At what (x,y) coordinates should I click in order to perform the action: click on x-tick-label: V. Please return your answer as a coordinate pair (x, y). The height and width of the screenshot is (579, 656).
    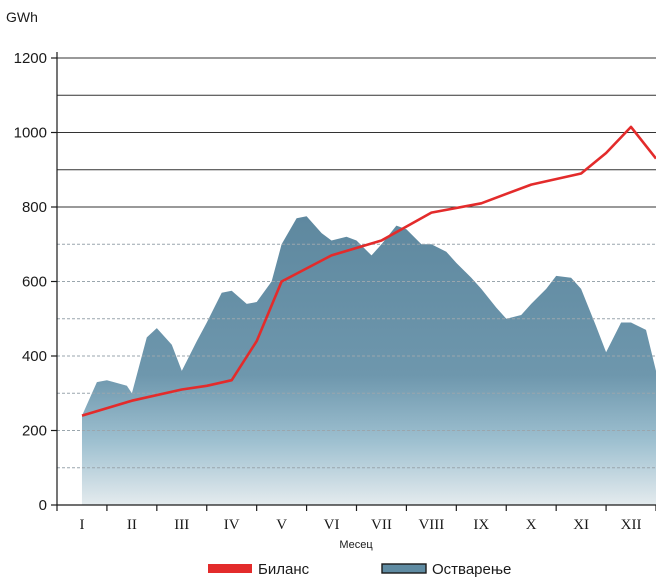
    Looking at the image, I should click on (281, 525).